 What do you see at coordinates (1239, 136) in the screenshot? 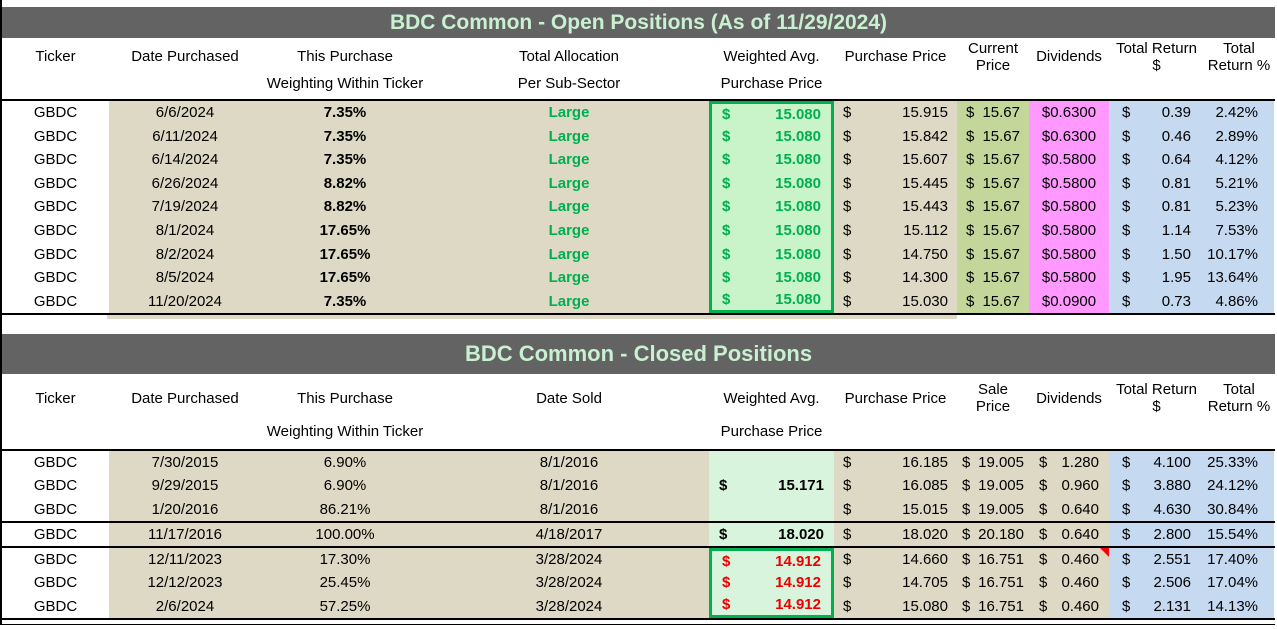
I see `cell-trp: 2.89%` at bounding box center [1239, 136].